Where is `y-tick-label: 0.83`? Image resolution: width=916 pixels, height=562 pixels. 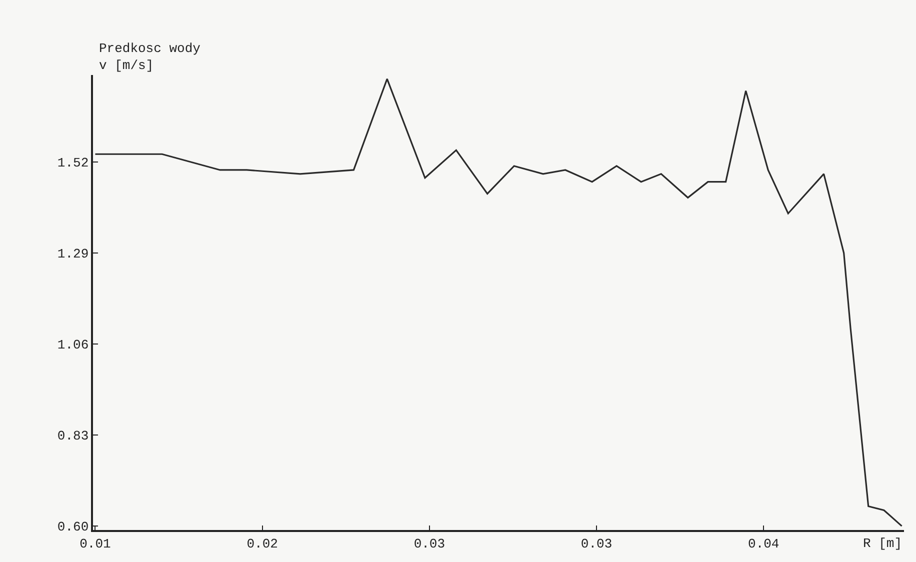
y-tick-label: 0.83 is located at coordinates (73, 436).